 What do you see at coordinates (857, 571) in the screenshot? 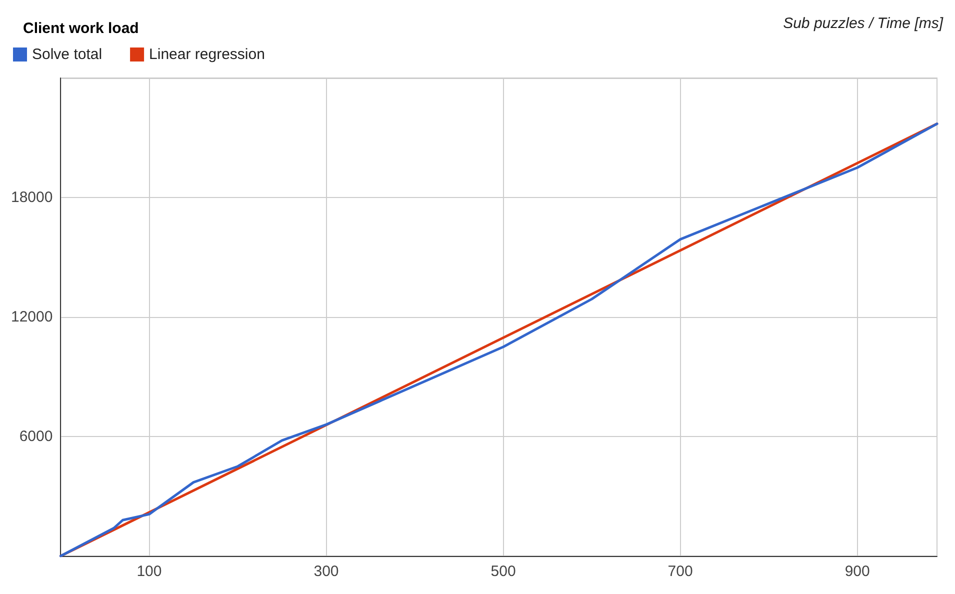
I see `x-tick-label: 900` at bounding box center [857, 571].